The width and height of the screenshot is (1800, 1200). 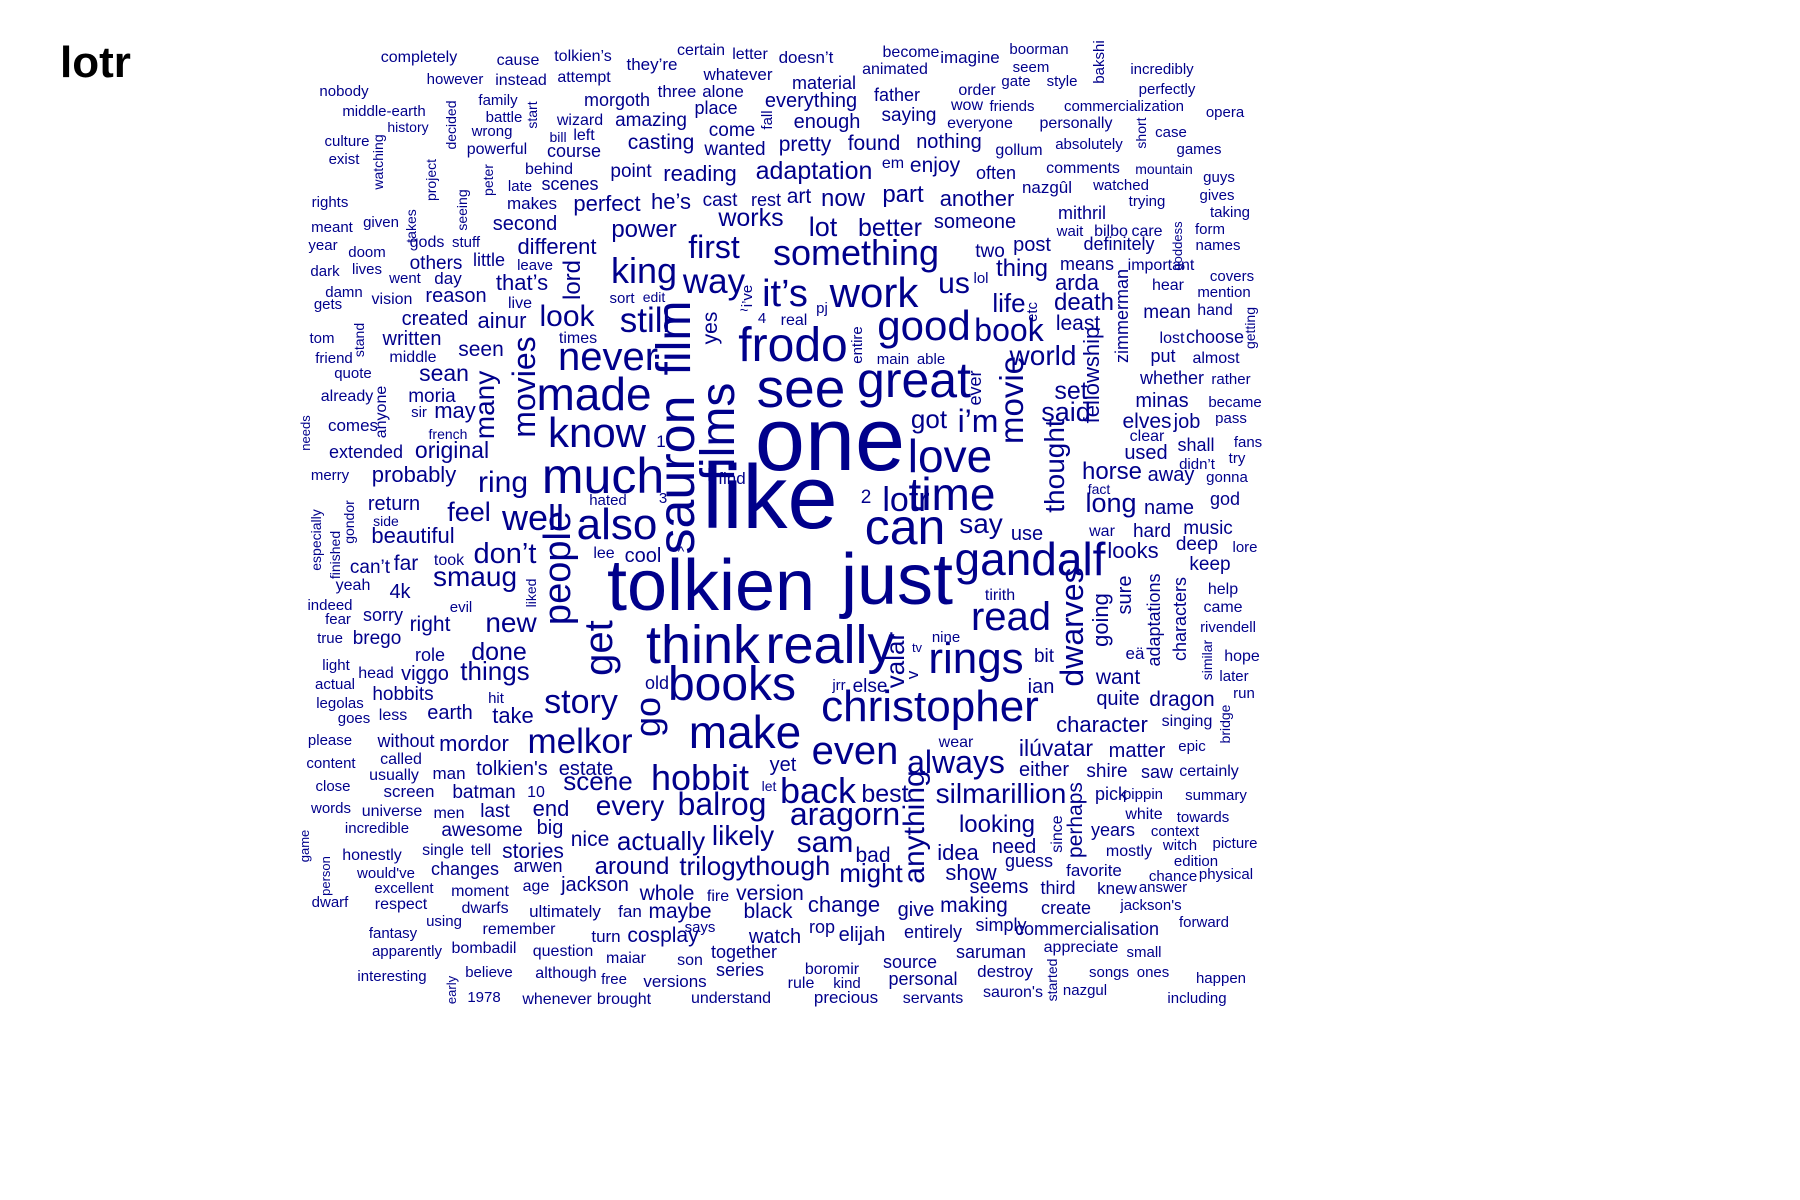 I want to click on word-definitely: definitely, so click(x=1118, y=244).